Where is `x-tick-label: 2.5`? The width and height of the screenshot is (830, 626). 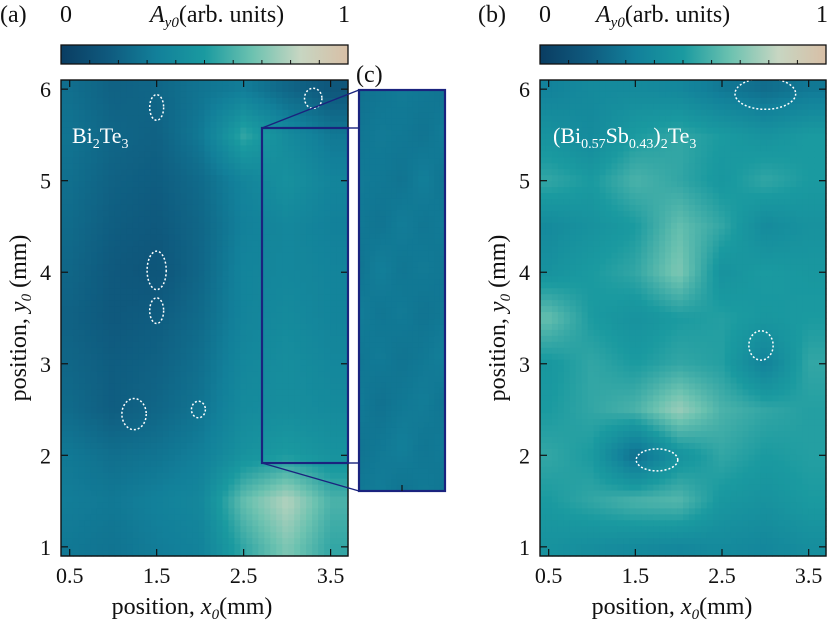 x-tick-label: 2.5 is located at coordinates (244, 575).